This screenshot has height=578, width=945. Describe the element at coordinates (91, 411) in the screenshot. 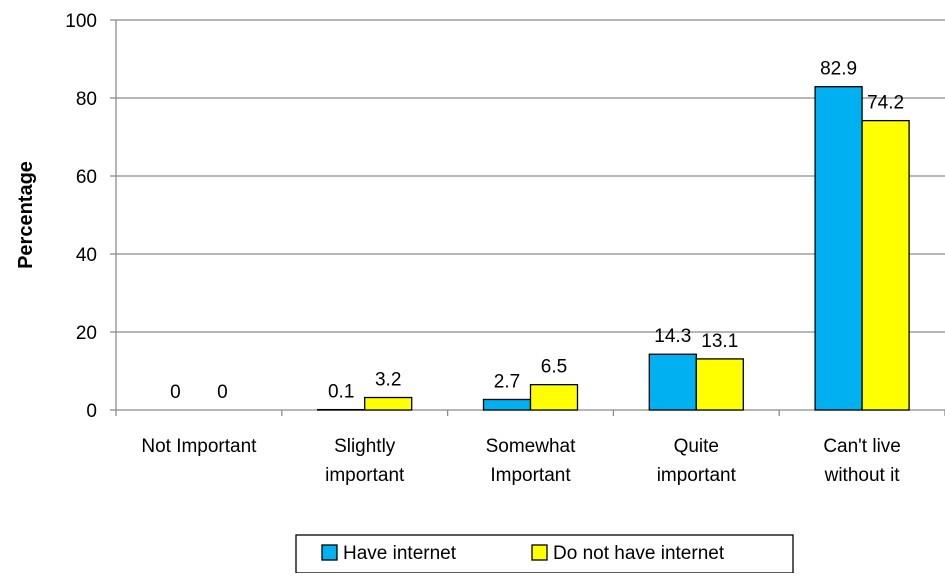

I see `y-tick-label: 0` at that location.